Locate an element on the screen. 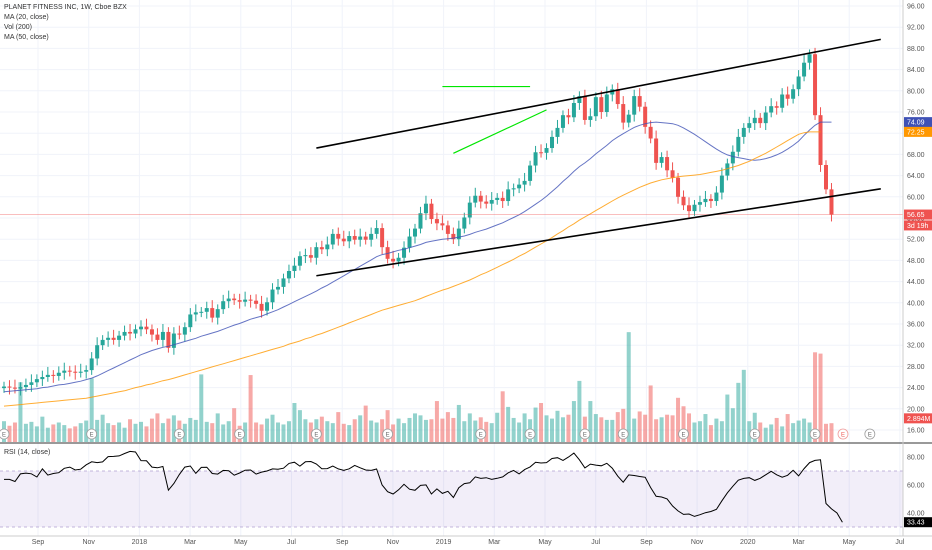  price-tick-label: 68.00 is located at coordinates (916, 155).